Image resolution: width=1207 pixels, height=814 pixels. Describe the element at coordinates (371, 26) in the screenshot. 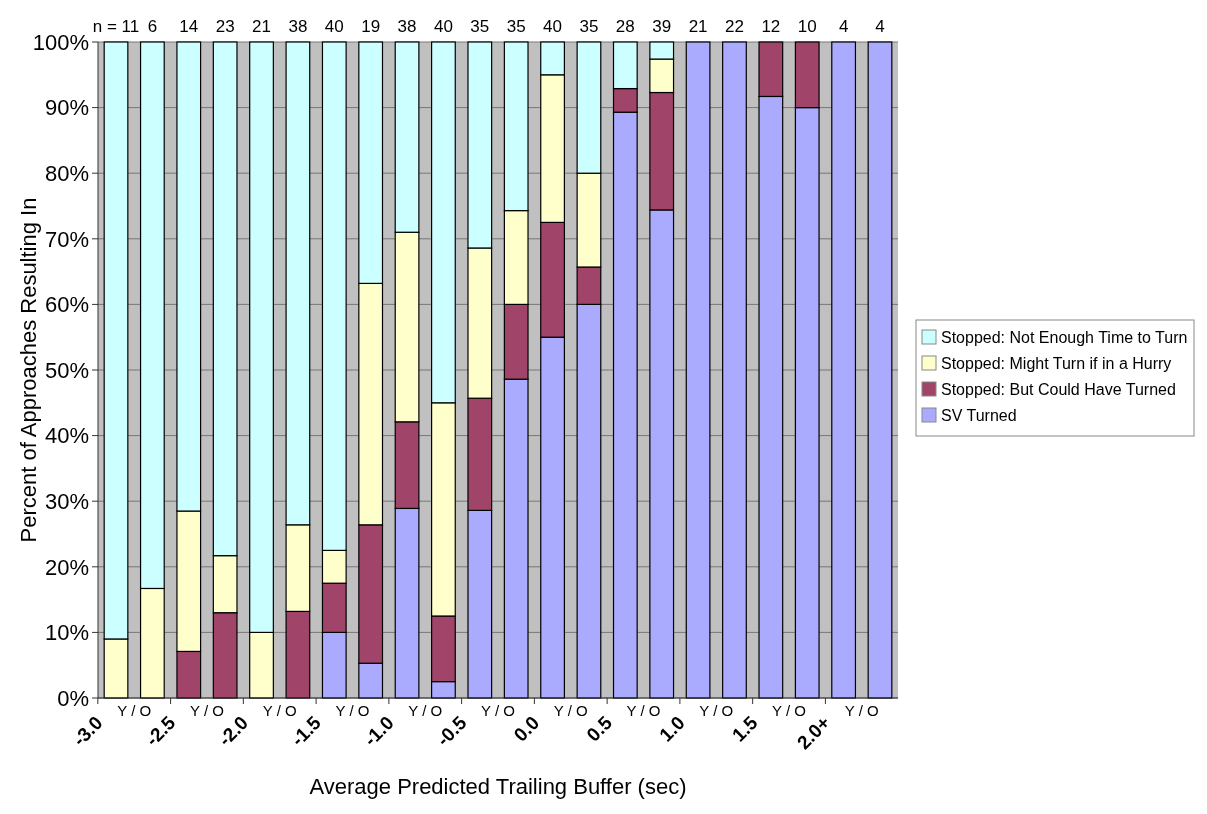

I see `text: 19` at that location.